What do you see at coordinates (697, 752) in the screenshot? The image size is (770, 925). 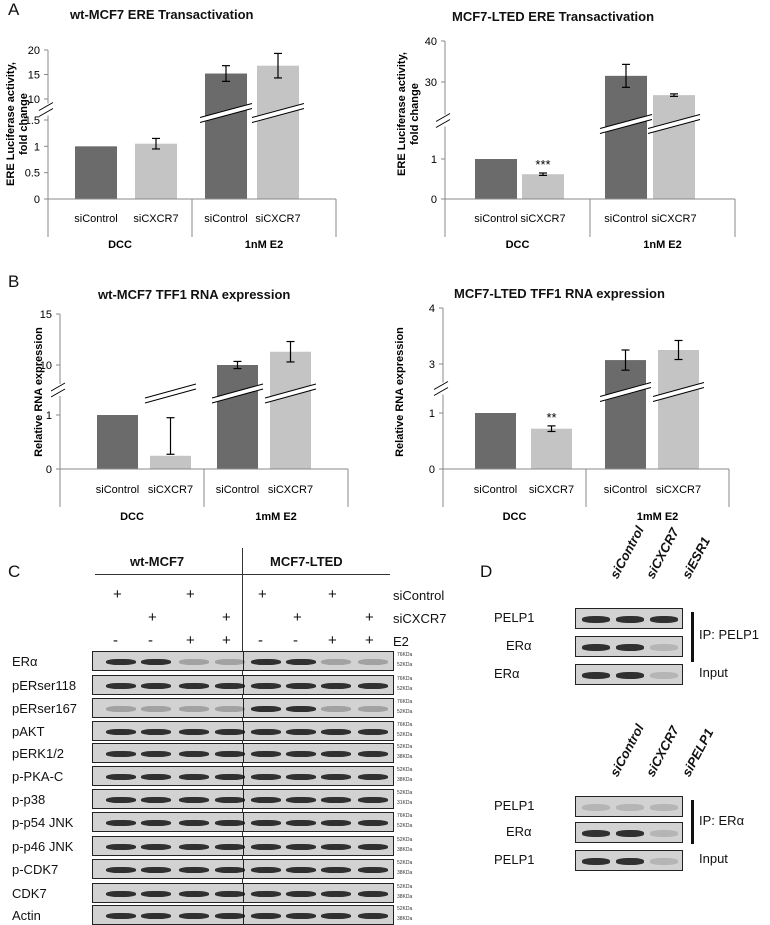 I see `coip-column-label: siPELP1` at bounding box center [697, 752].